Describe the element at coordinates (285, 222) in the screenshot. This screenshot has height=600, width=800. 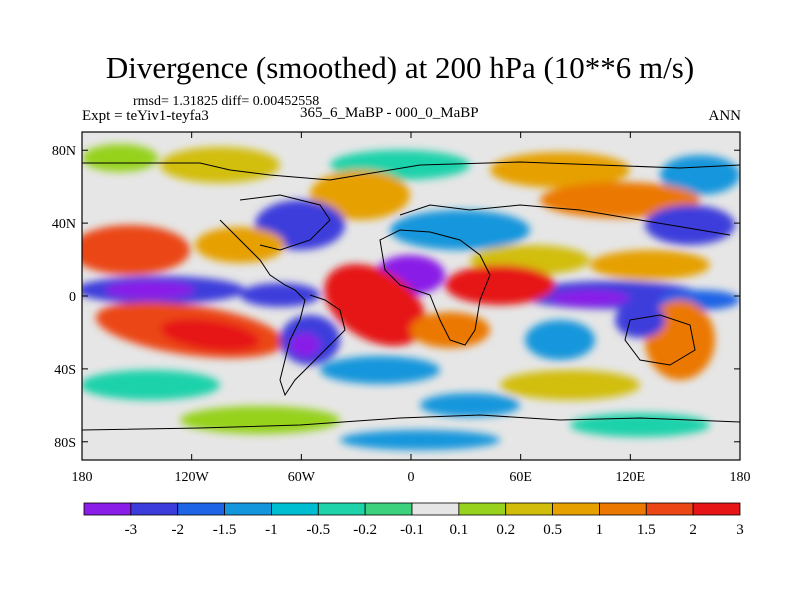
I see `north-america-coast` at that location.